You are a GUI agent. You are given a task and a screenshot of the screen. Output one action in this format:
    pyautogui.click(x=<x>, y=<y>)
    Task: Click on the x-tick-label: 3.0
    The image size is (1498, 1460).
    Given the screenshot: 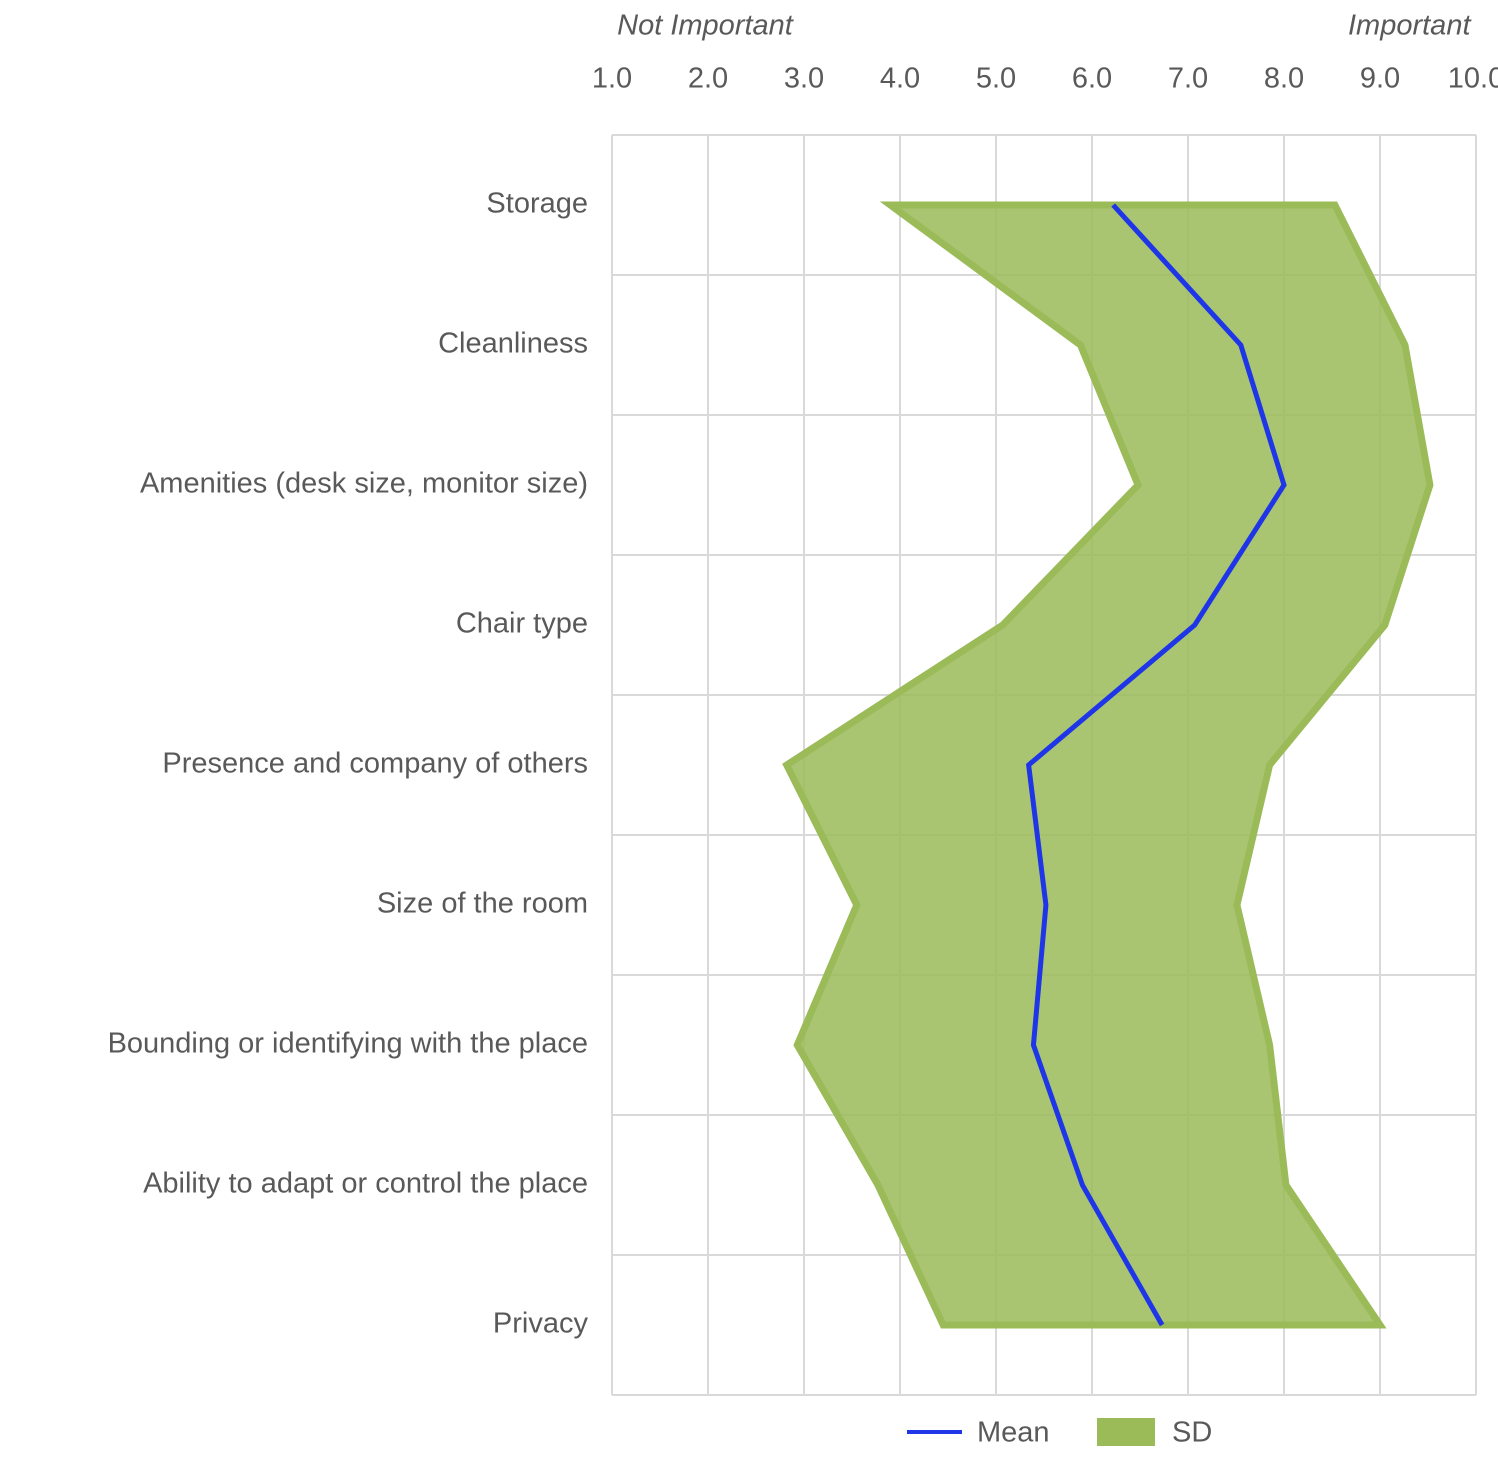 What is the action you would take?
    pyautogui.click(x=804, y=79)
    